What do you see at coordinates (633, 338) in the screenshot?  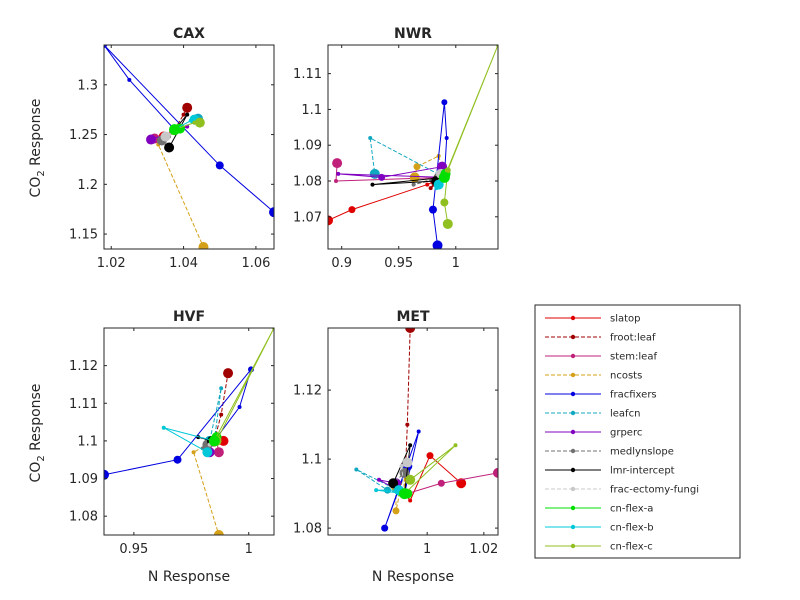 I see `legend-label: froot:leaf` at bounding box center [633, 338].